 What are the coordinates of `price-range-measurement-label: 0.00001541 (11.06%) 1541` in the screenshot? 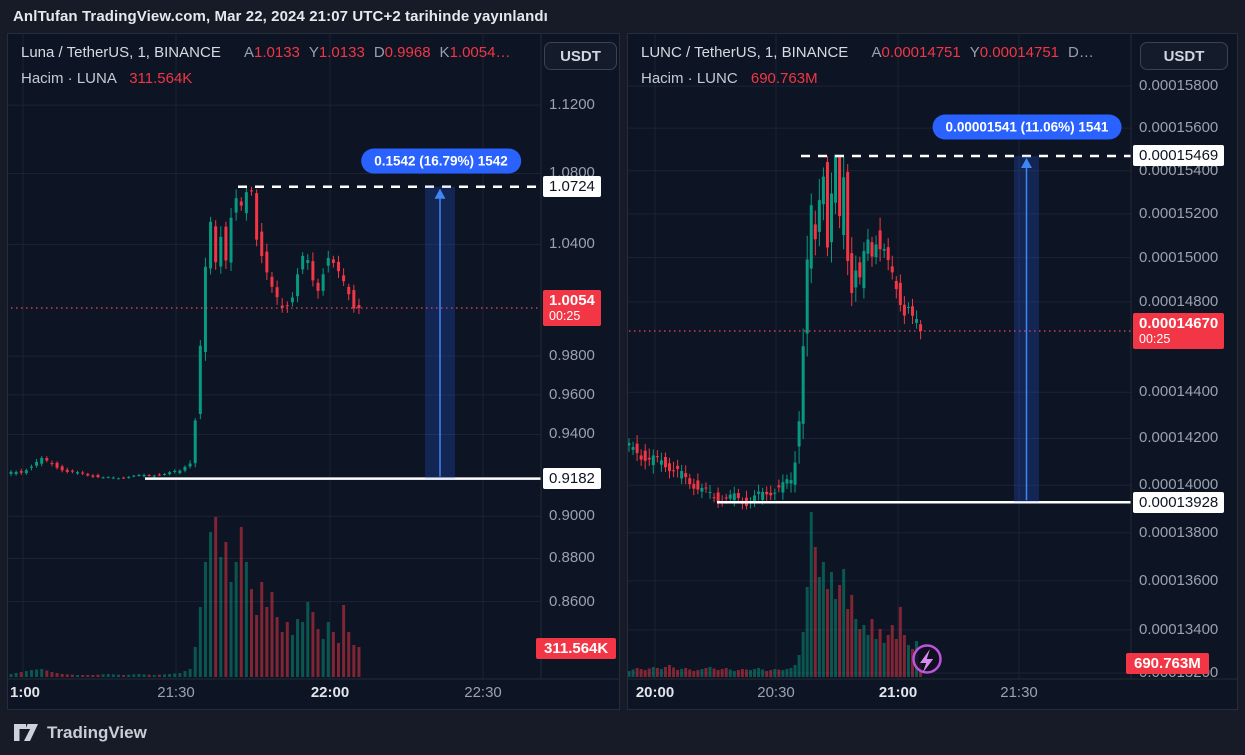 It's located at (1027, 127).